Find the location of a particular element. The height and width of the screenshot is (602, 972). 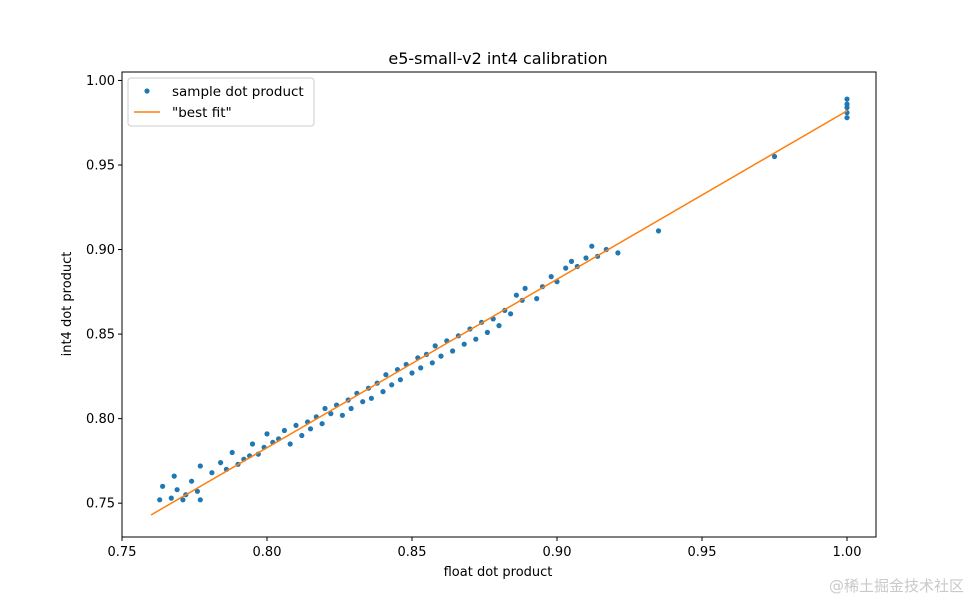

legend-box is located at coordinates (221, 102).